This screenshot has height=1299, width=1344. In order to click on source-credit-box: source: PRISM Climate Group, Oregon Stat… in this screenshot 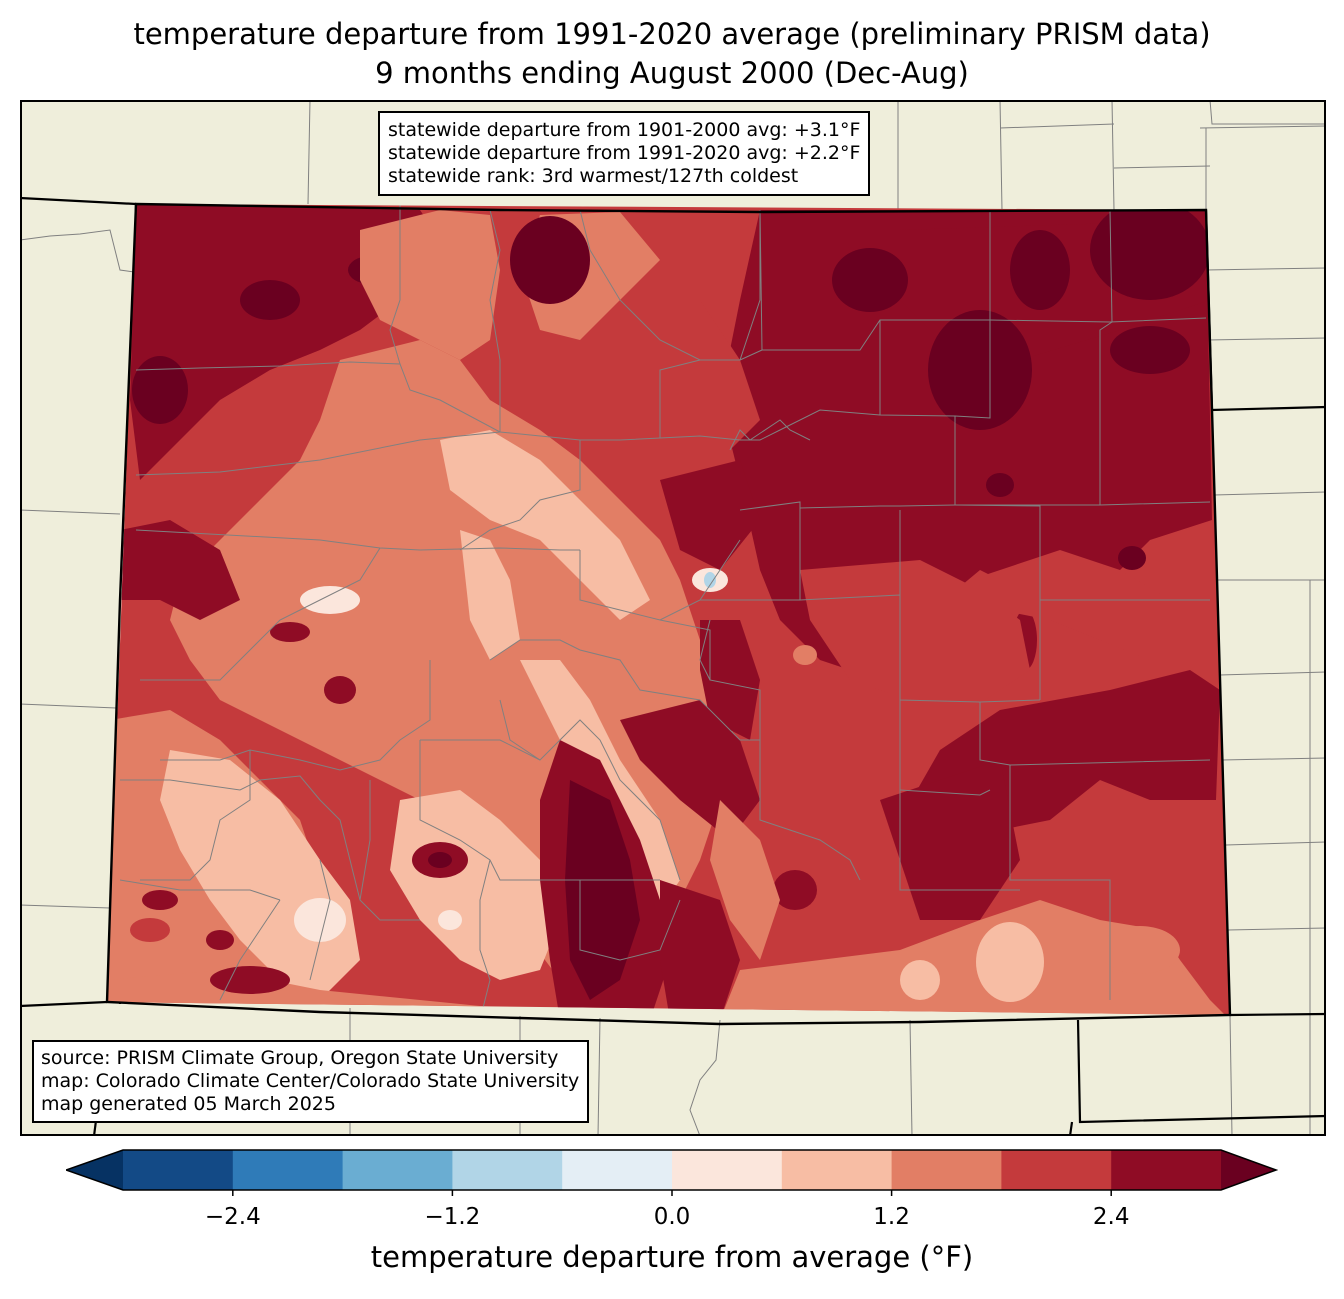, I will do `click(311, 1081)`.